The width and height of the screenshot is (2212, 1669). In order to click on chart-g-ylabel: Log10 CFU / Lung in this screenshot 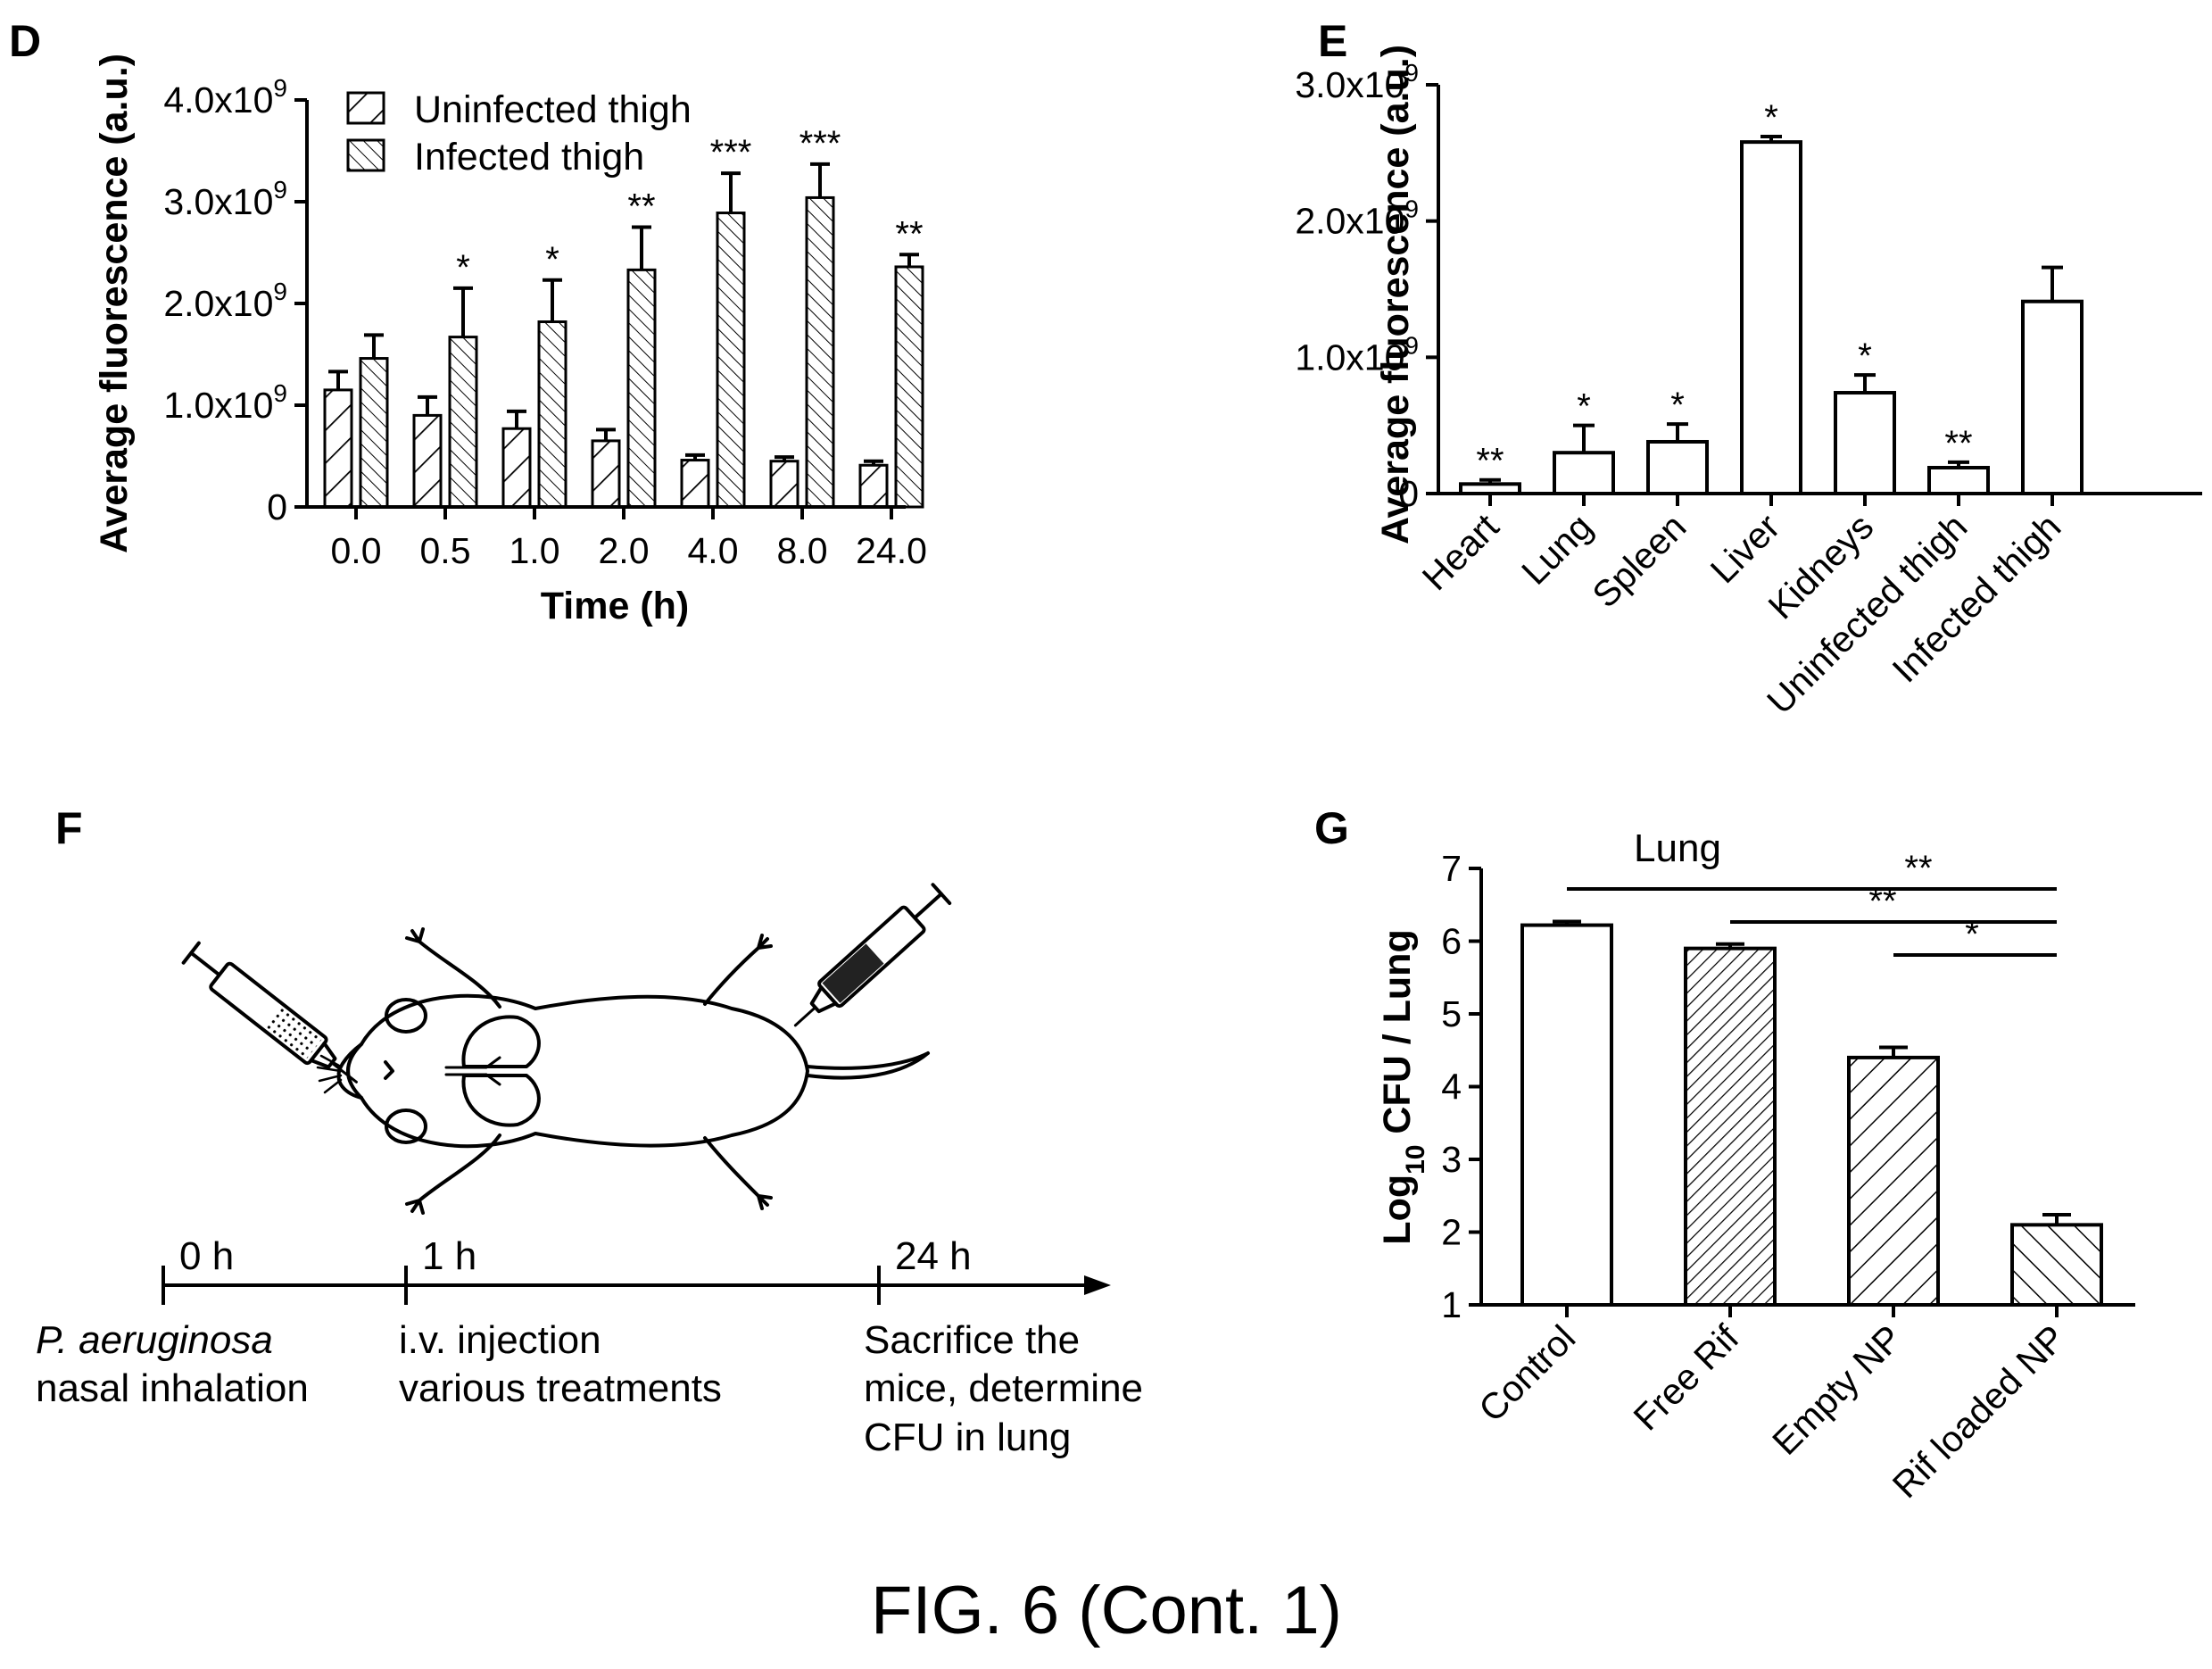, I will do `click(1403, 1086)`.